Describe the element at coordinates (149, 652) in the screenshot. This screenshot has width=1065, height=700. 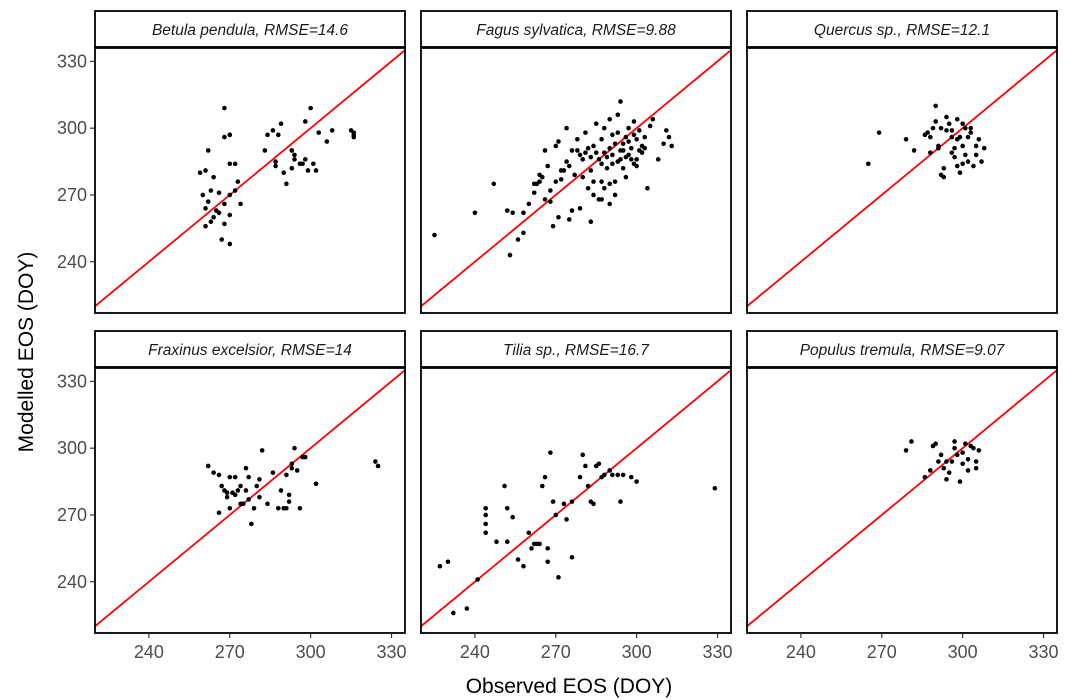
I see `x-tick-label: 240` at that location.